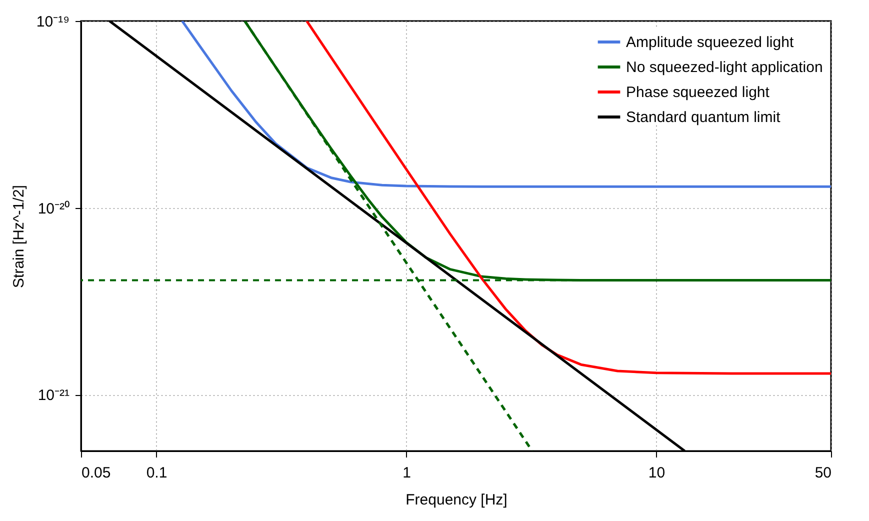 This screenshot has height=521, width=869. I want to click on legend-label: Phase squeezed light, so click(698, 92).